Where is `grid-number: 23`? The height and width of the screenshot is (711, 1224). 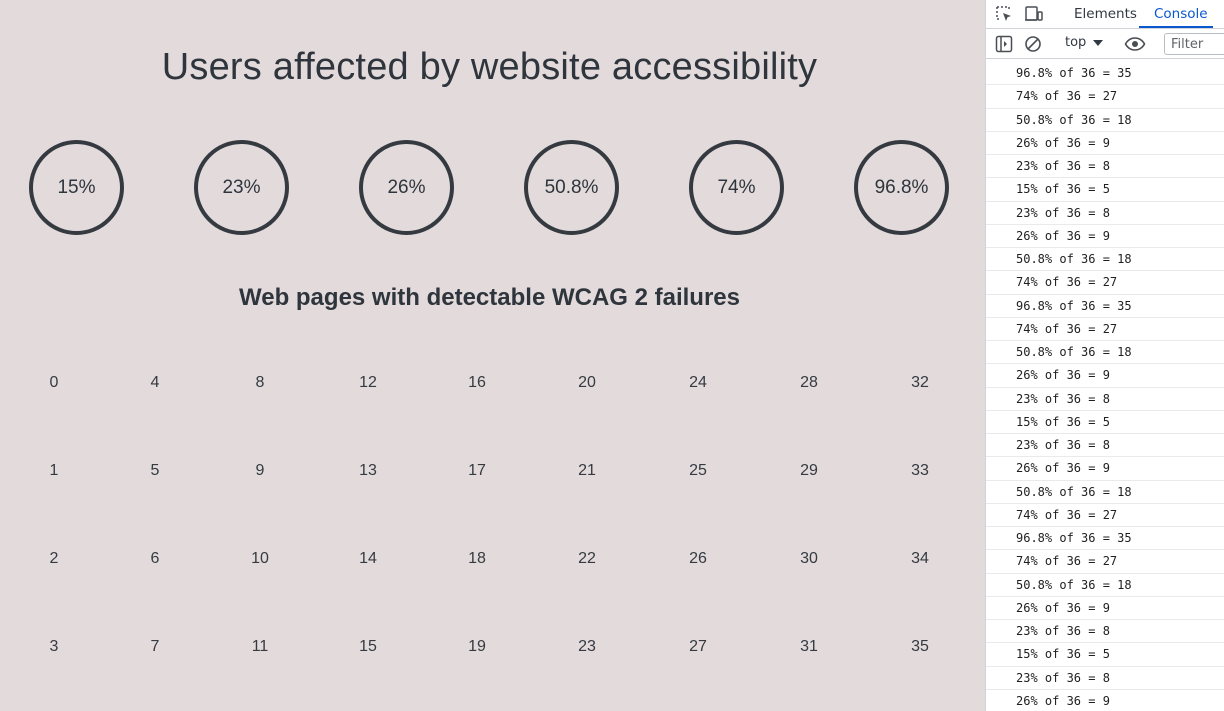
grid-number: 23 is located at coordinates (587, 646).